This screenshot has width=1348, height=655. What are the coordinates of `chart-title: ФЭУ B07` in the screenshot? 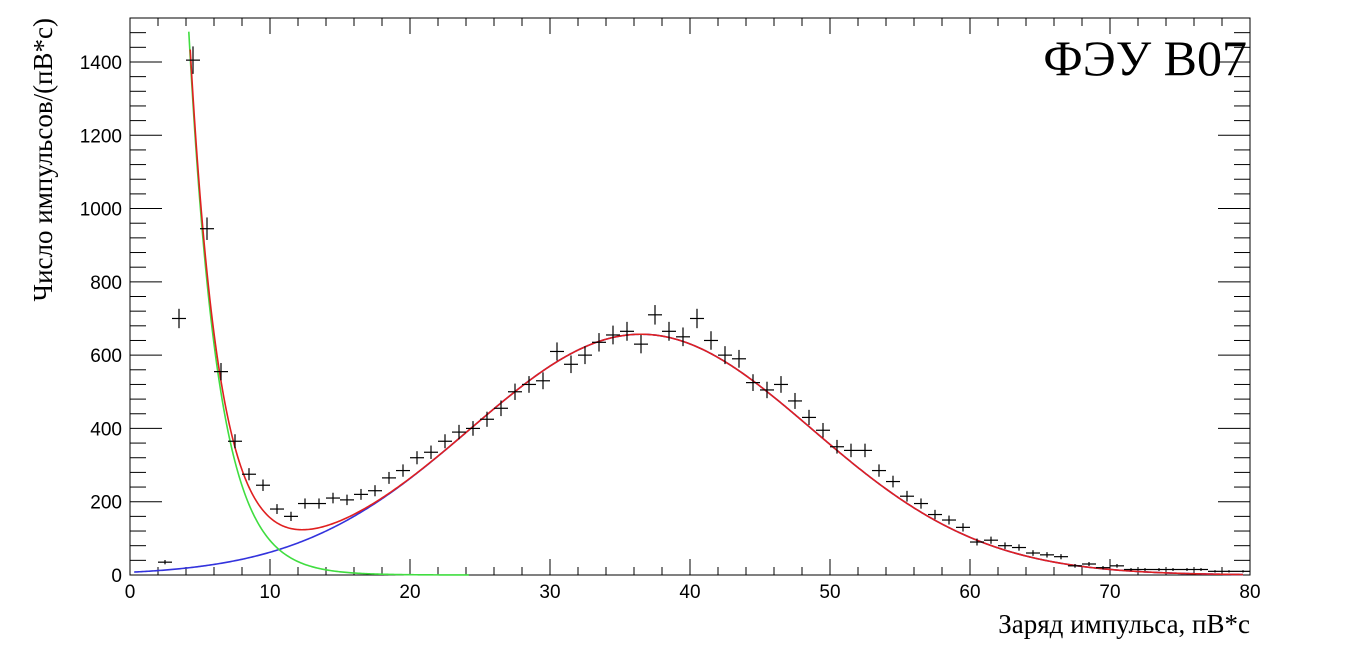 It's located at (1145, 58).